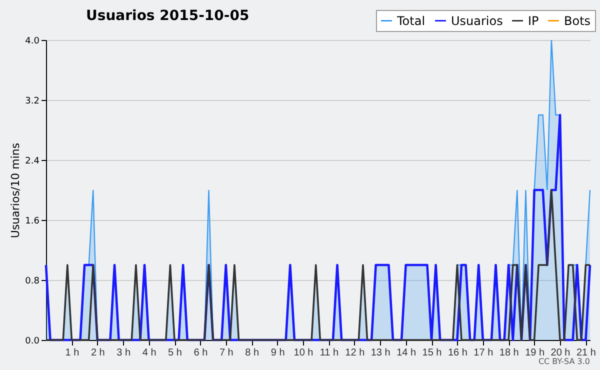  I want to click on y-axis-title: Usuarios/10 mins, so click(15, 190).